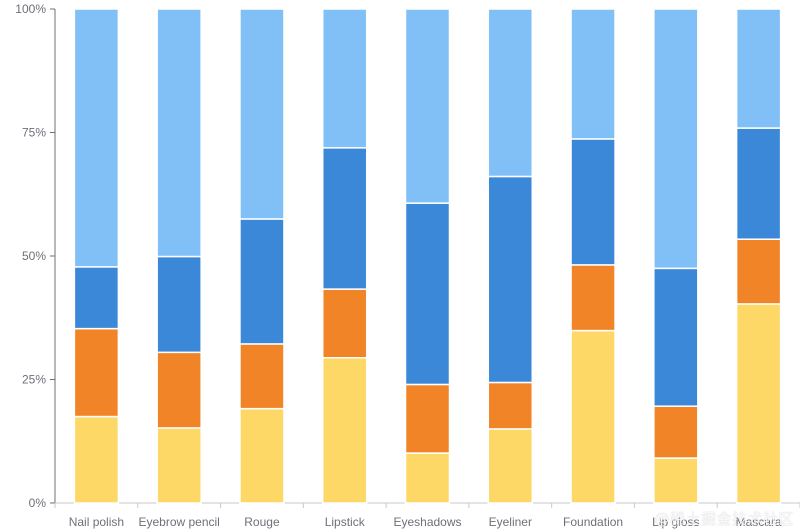 The image size is (800, 531). Describe the element at coordinates (510, 522) in the screenshot. I see `x-tick-label: Eyeliner` at that location.